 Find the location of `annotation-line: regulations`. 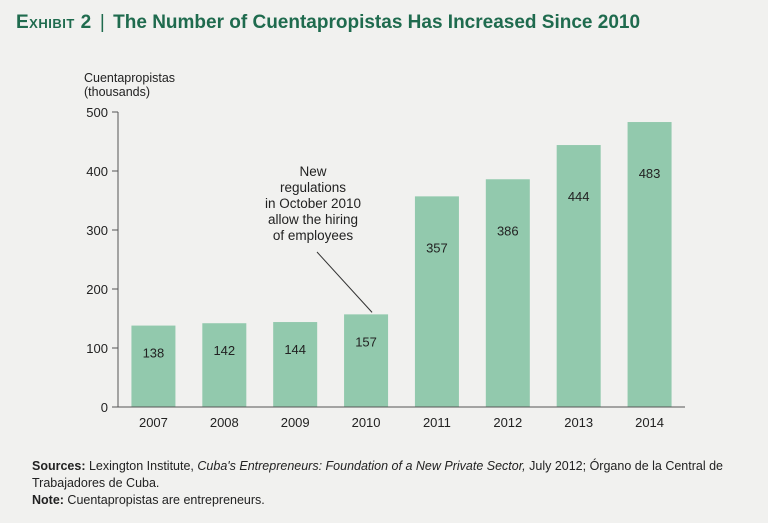

annotation-line: regulations is located at coordinates (313, 187).